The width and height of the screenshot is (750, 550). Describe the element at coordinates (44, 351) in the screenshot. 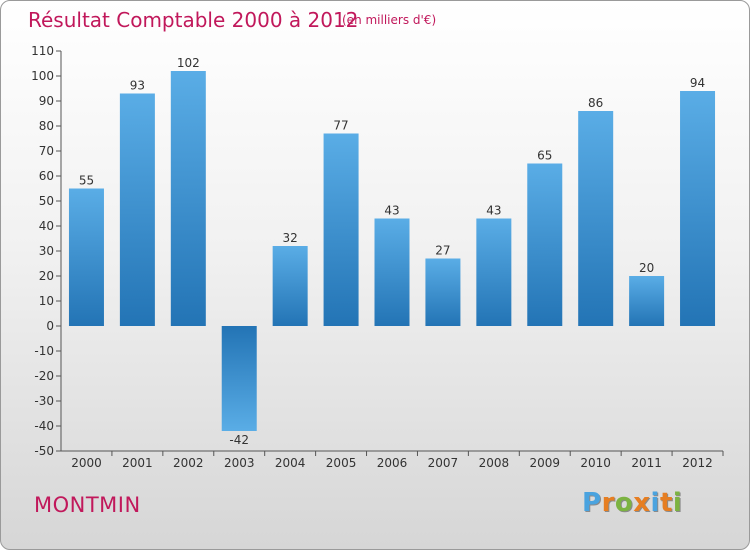

I see `y-tick-label: -10` at that location.